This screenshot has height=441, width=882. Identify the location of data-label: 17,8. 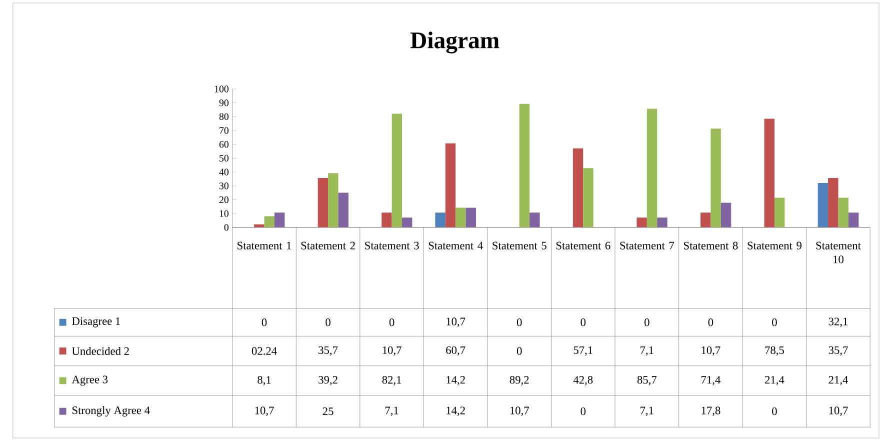
(711, 411).